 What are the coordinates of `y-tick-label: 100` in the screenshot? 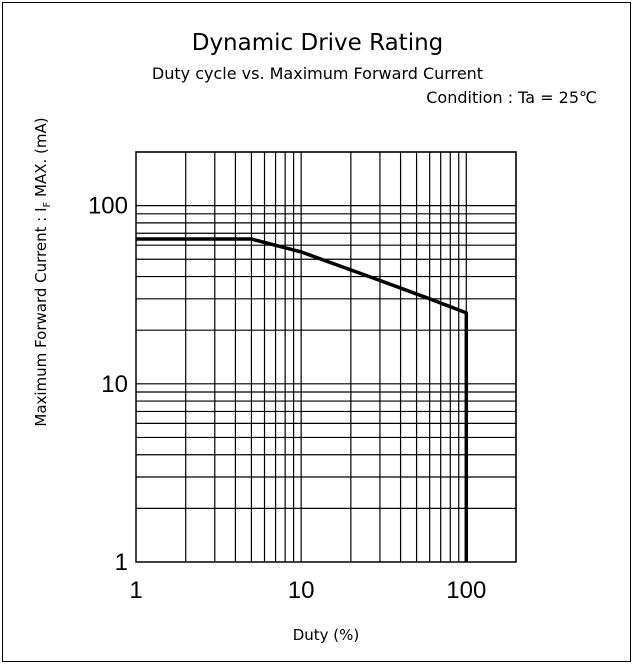 It's located at (108, 206).